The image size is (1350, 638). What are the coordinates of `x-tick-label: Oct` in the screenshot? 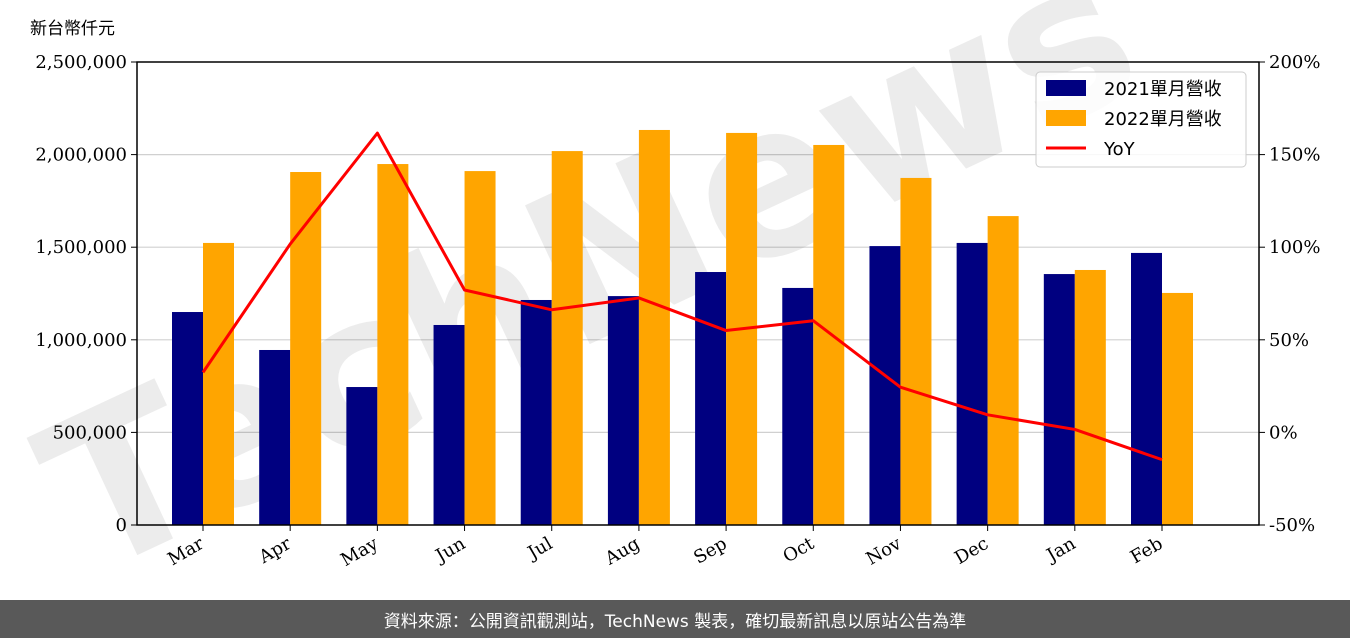 It's located at (798, 550).